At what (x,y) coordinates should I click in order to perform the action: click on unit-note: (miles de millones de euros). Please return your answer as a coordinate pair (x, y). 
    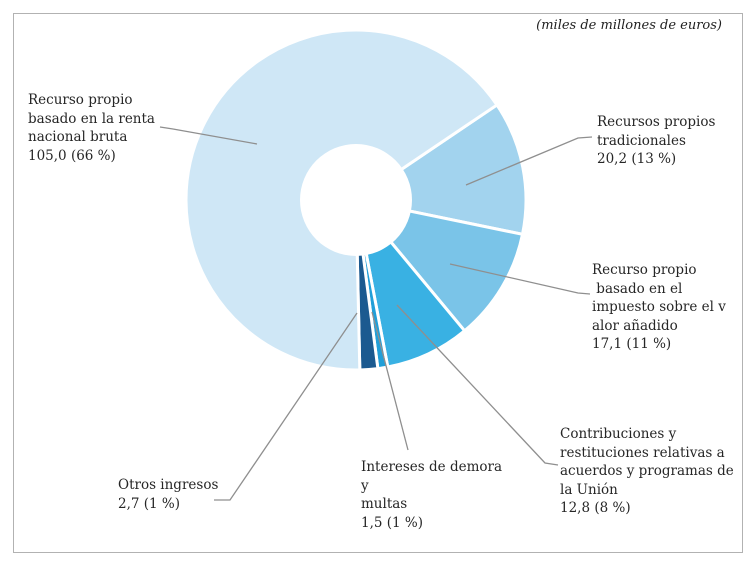
    Looking at the image, I should click on (629, 25).